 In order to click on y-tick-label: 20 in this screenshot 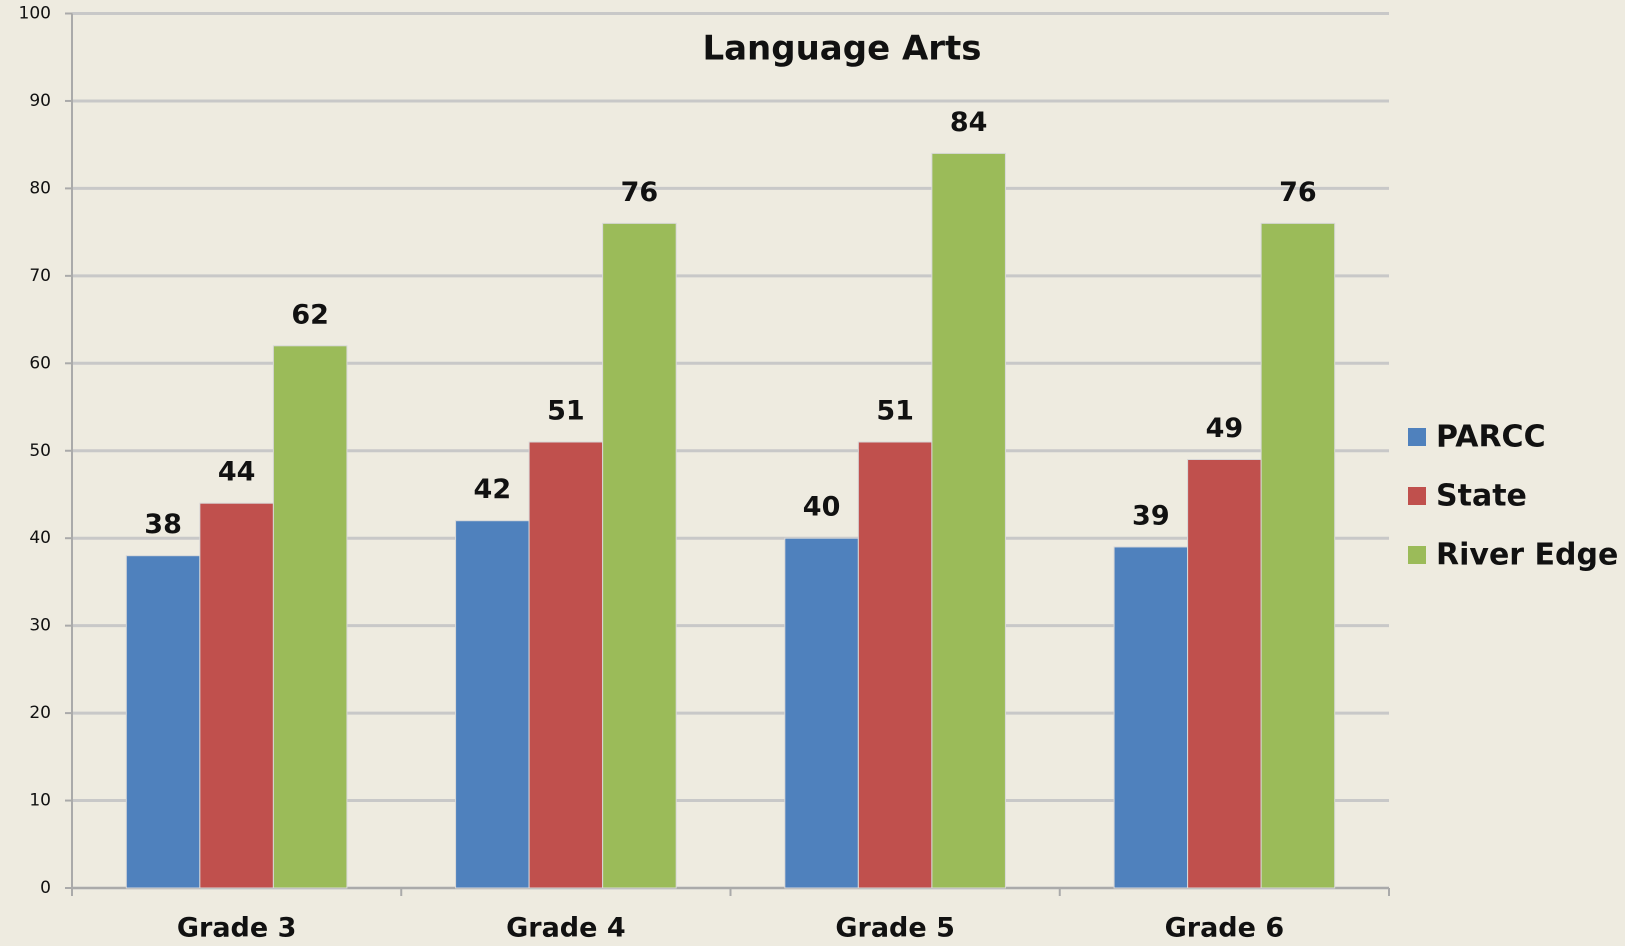, I will do `click(40, 713)`.